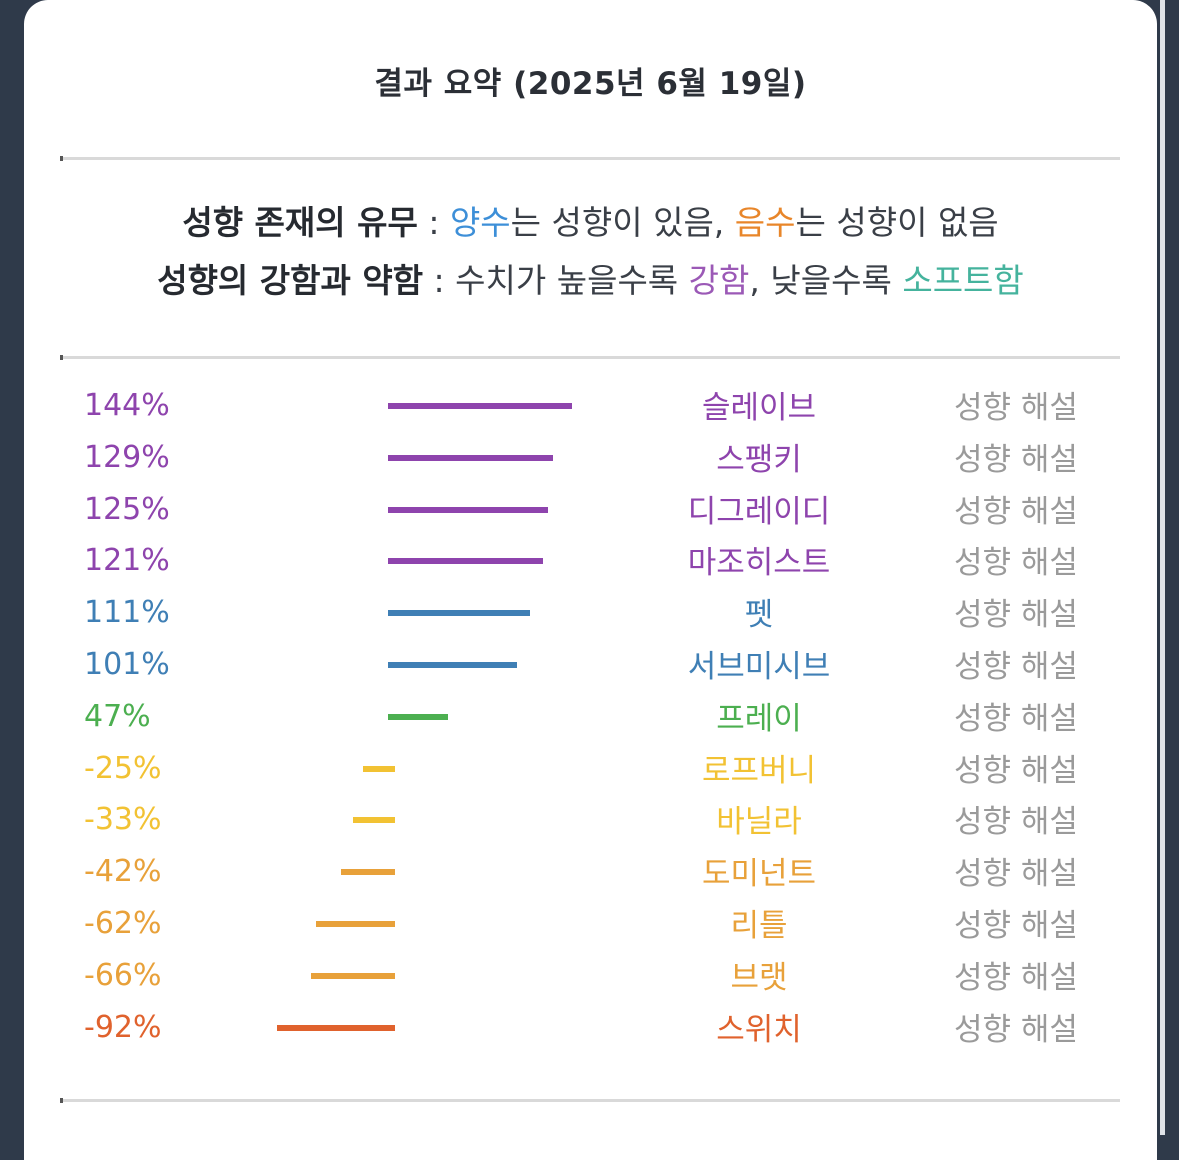 This screenshot has height=1160, width=1179. What do you see at coordinates (590, 565) in the screenshot?
I see `result-row: 121% 마조히스트 성향 해설` at bounding box center [590, 565].